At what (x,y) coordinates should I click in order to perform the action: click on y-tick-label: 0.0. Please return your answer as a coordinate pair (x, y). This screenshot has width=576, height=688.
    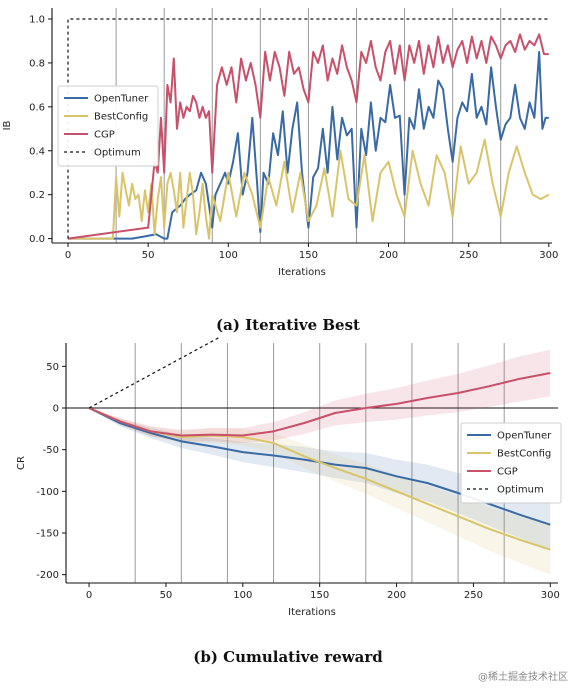
    Looking at the image, I should click on (37, 239).